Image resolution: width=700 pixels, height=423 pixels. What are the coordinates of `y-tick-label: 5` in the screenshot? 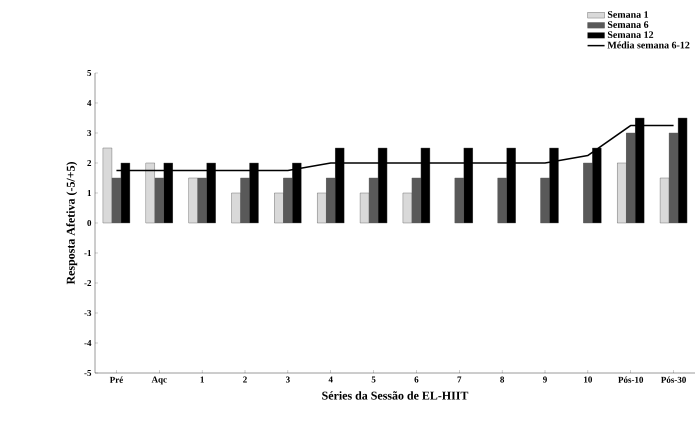 It's located at (89, 73).